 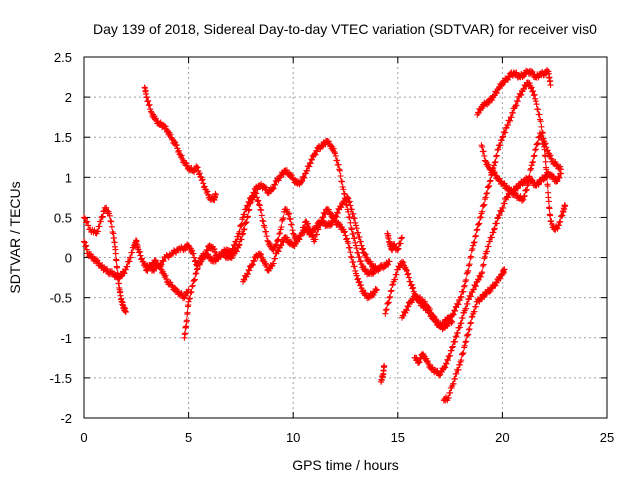 I want to click on x-tick-label: 10, so click(x=293, y=437).